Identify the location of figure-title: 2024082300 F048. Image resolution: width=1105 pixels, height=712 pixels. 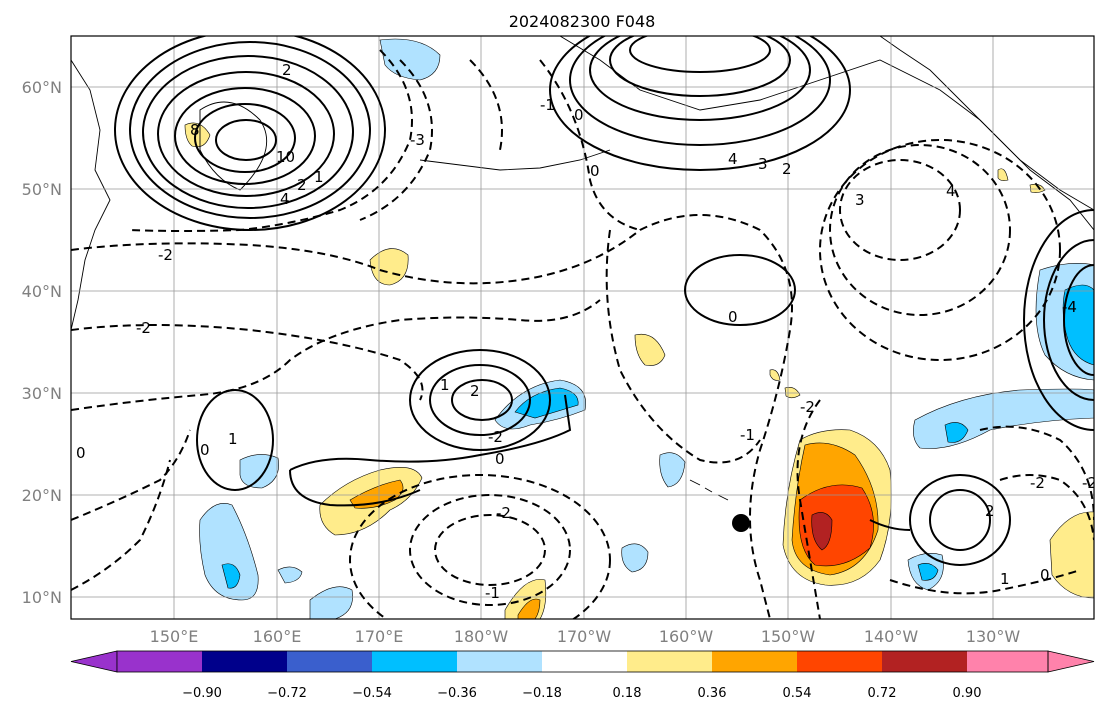
(582, 21).